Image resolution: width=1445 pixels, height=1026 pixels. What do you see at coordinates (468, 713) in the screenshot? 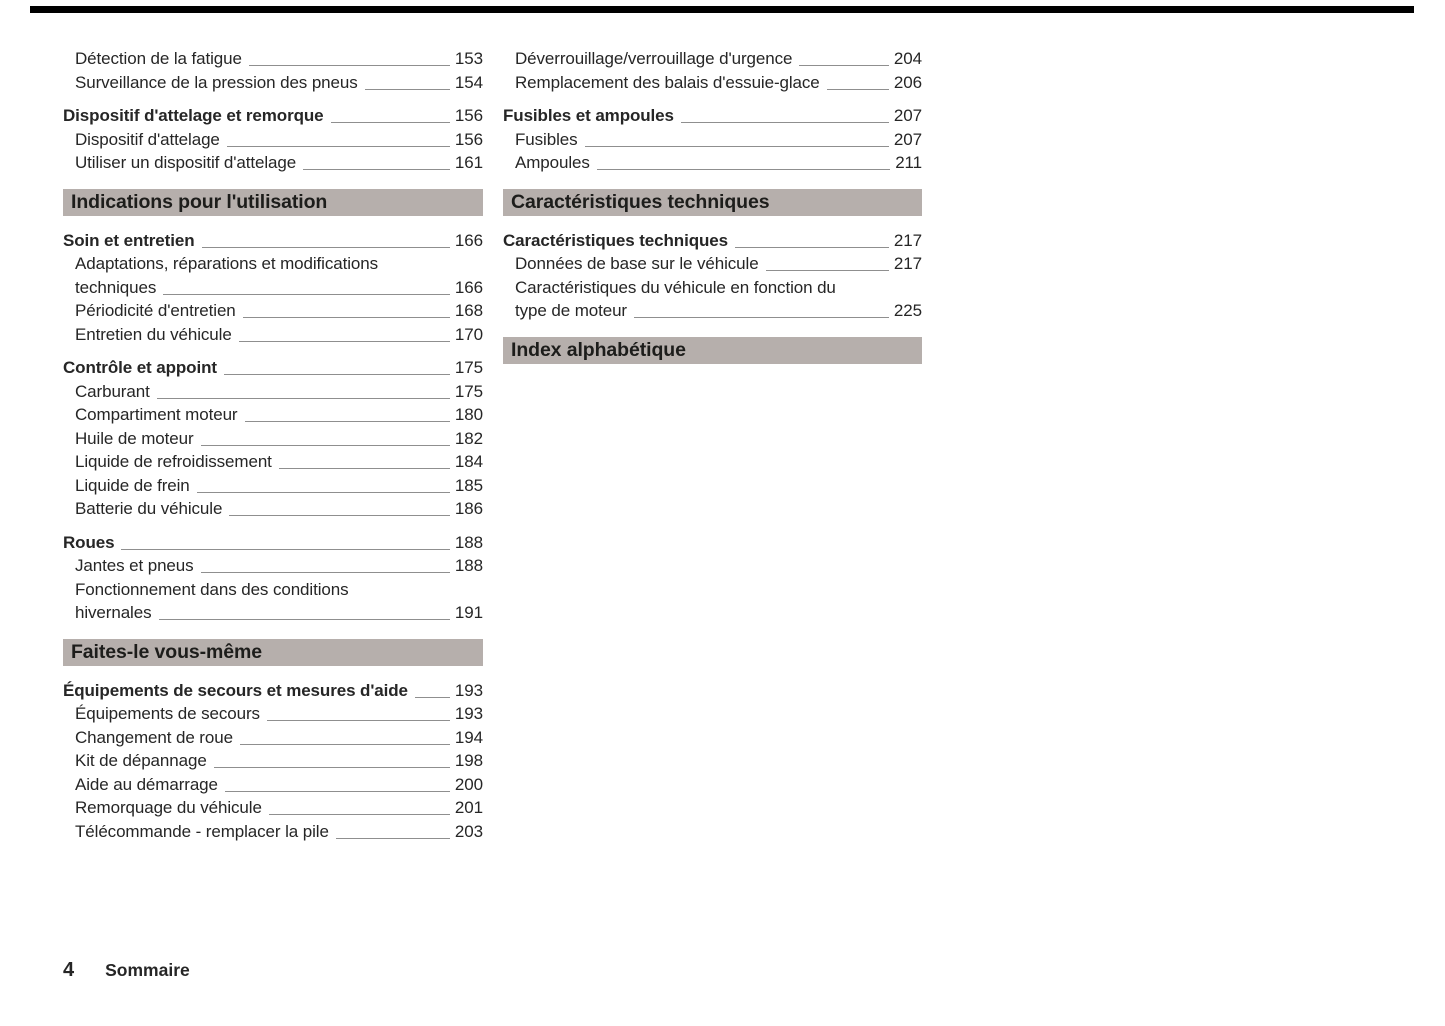
I see `page-number: 193` at bounding box center [468, 713].